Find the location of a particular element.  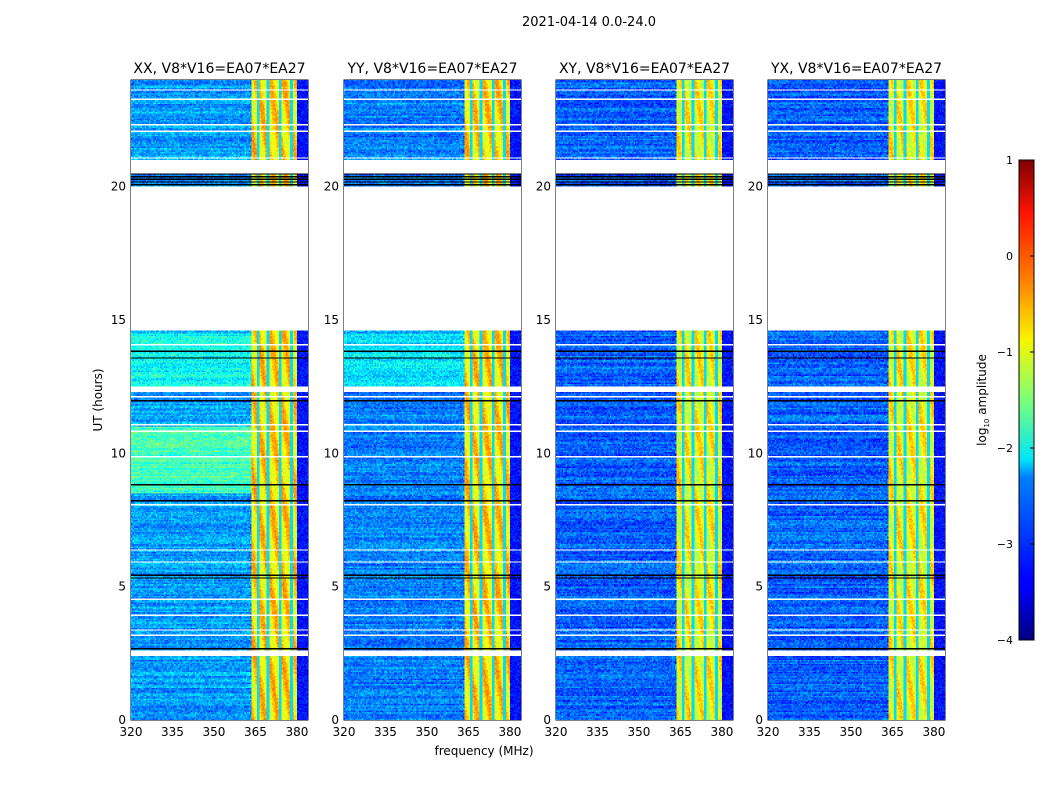

panel-title: YX, V8*V16=EA07*EA27 is located at coordinates (856, 69).